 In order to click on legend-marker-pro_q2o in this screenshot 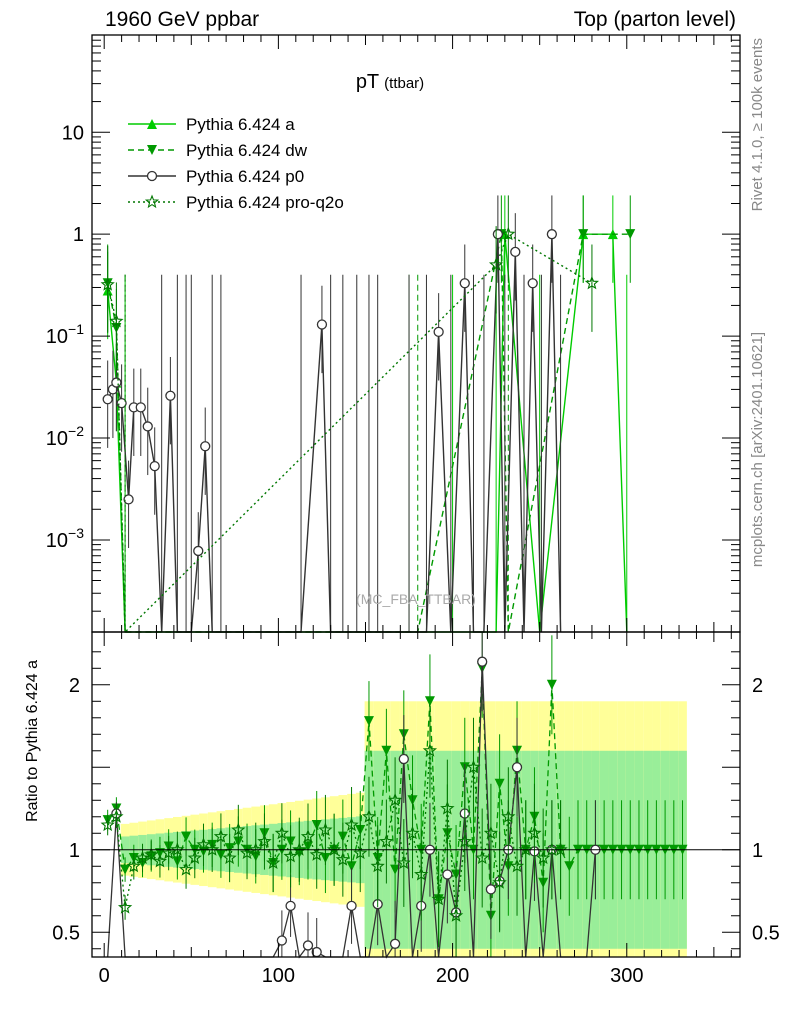, I will do `click(152, 201)`.